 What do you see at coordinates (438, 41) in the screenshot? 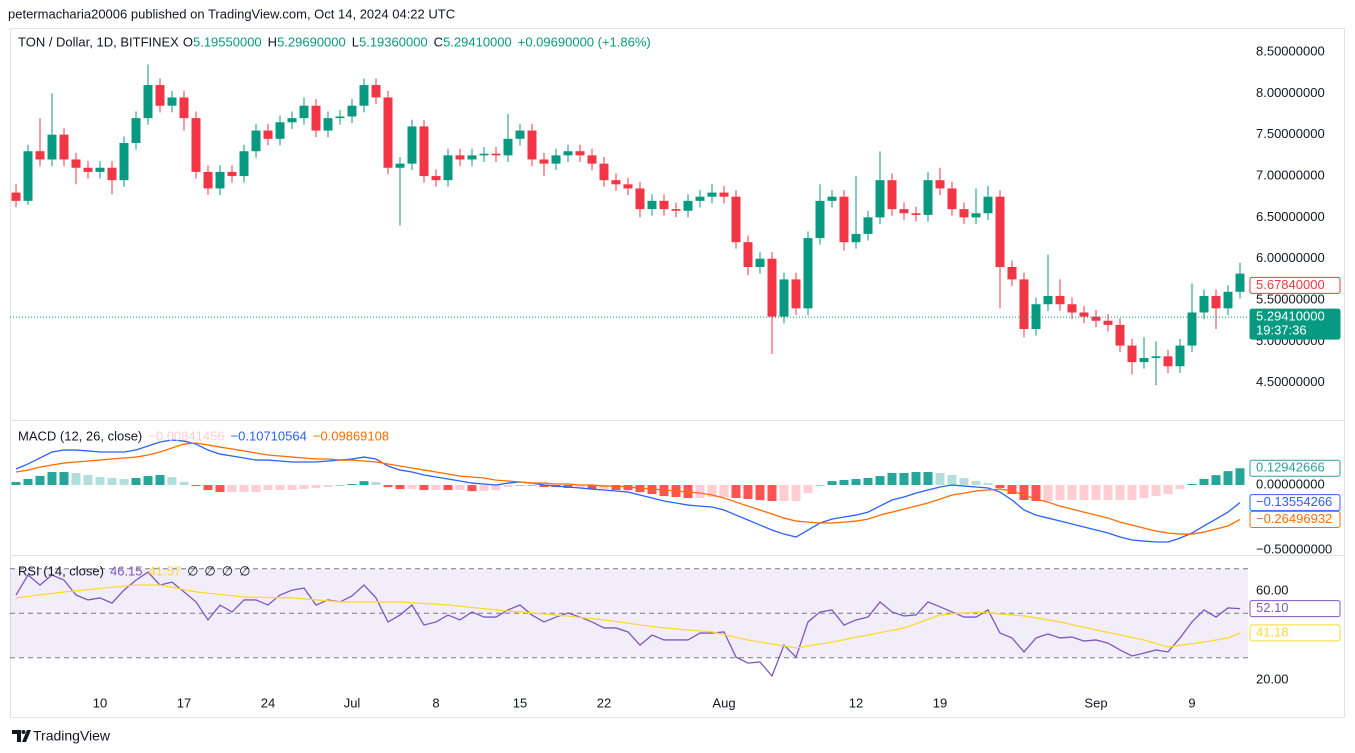
I see `ohlc-key: C` at bounding box center [438, 41].